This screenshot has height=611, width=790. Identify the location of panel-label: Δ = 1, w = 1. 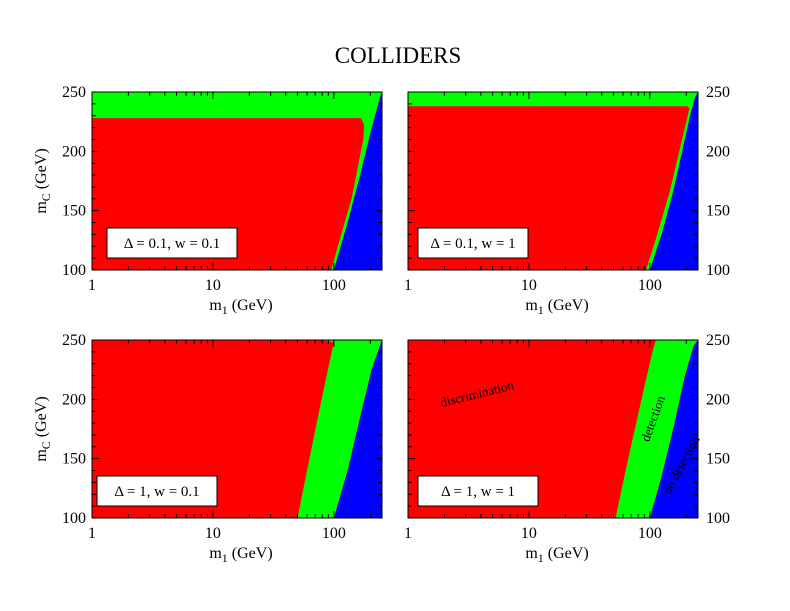
(478, 492).